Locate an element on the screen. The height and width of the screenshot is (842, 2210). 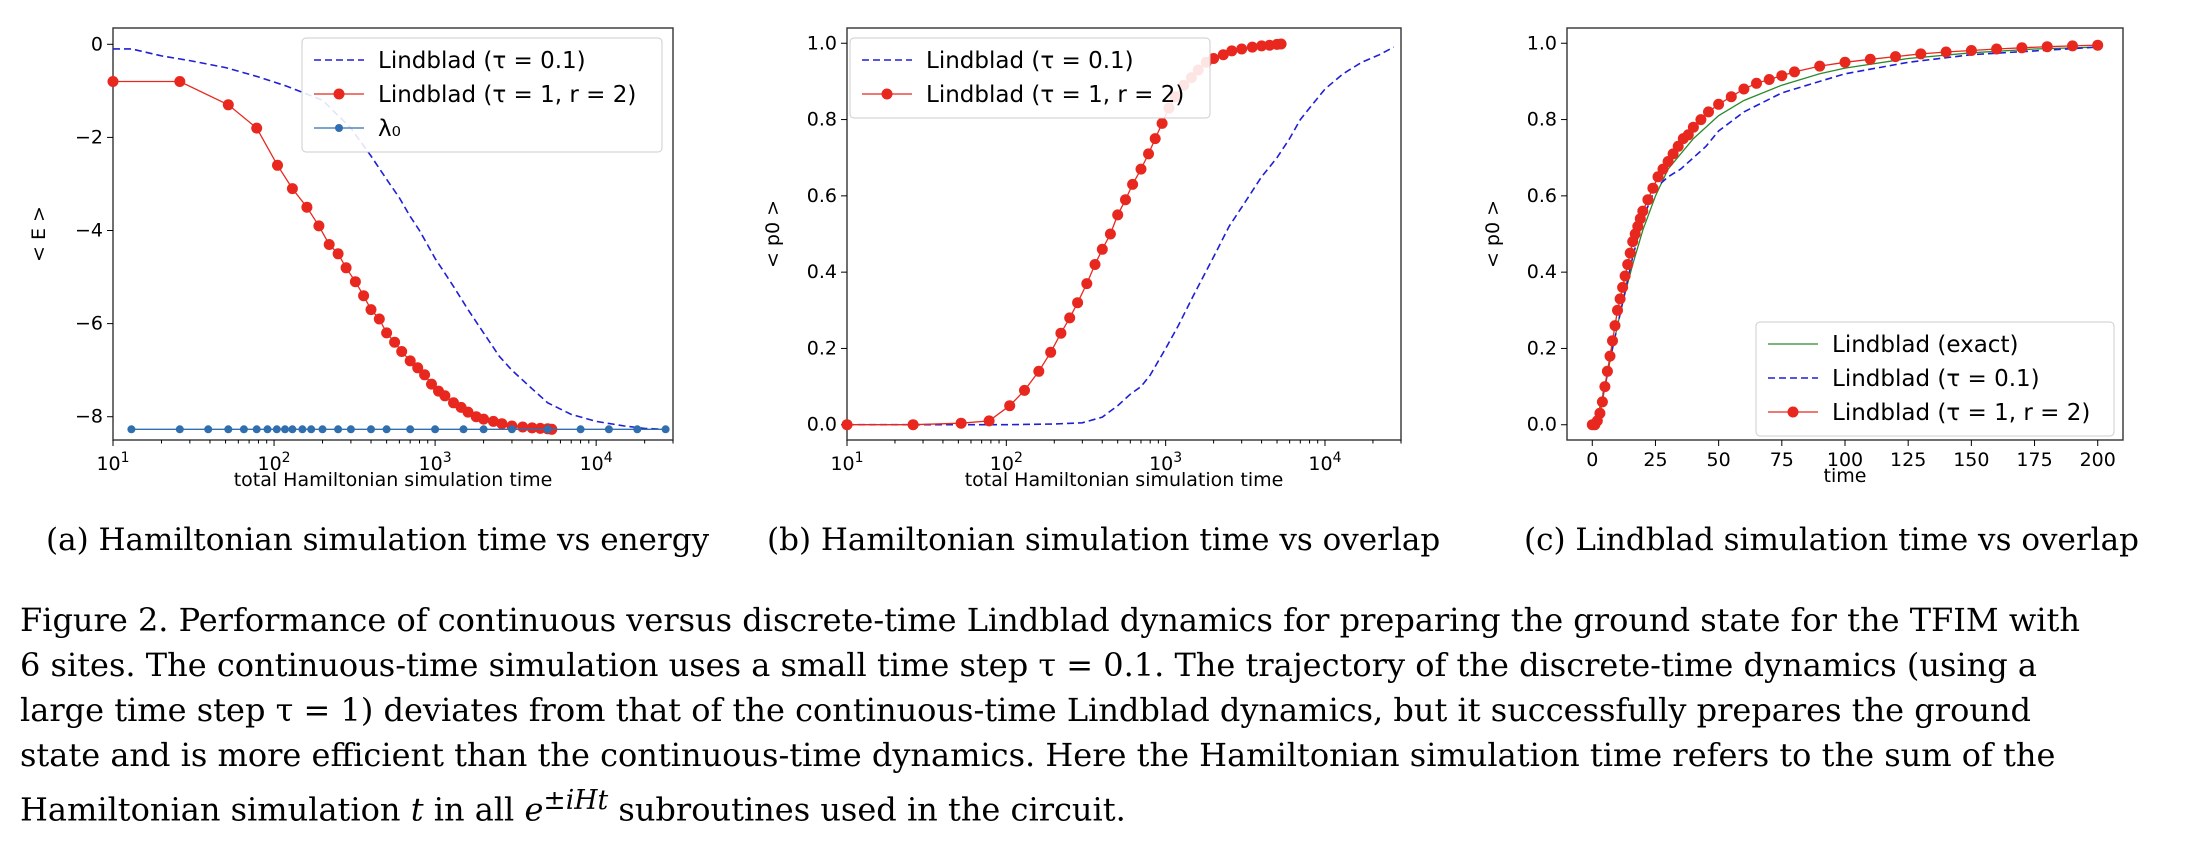
plot-frame is located at coordinates (393, 234).